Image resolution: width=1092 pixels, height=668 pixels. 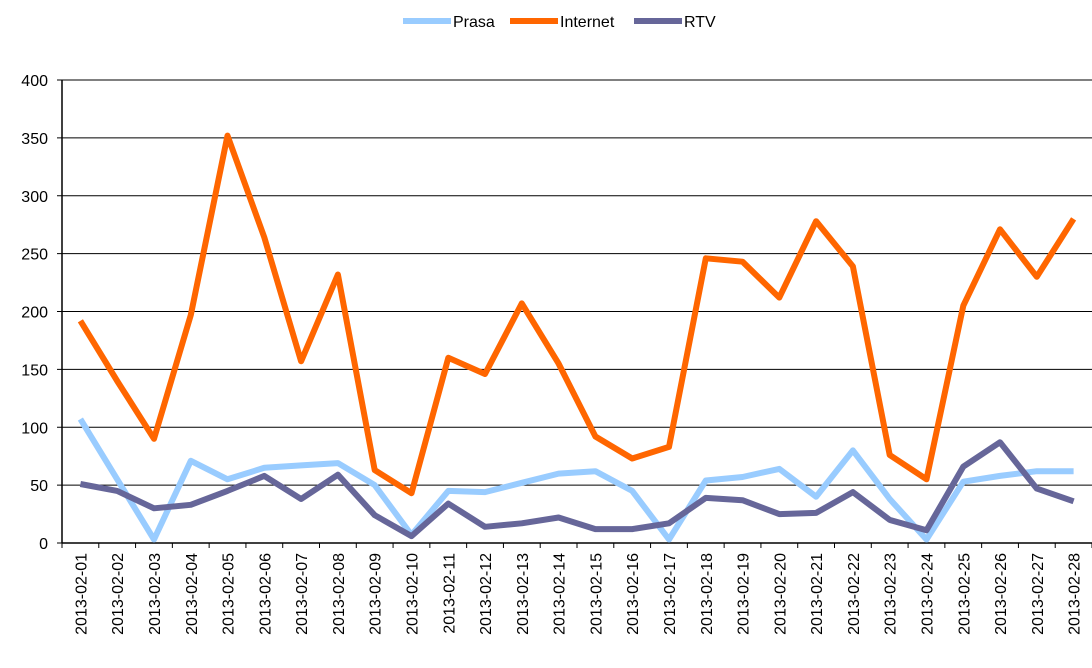 I want to click on x-tick-label: 2013-02-24, so click(x=927, y=594).